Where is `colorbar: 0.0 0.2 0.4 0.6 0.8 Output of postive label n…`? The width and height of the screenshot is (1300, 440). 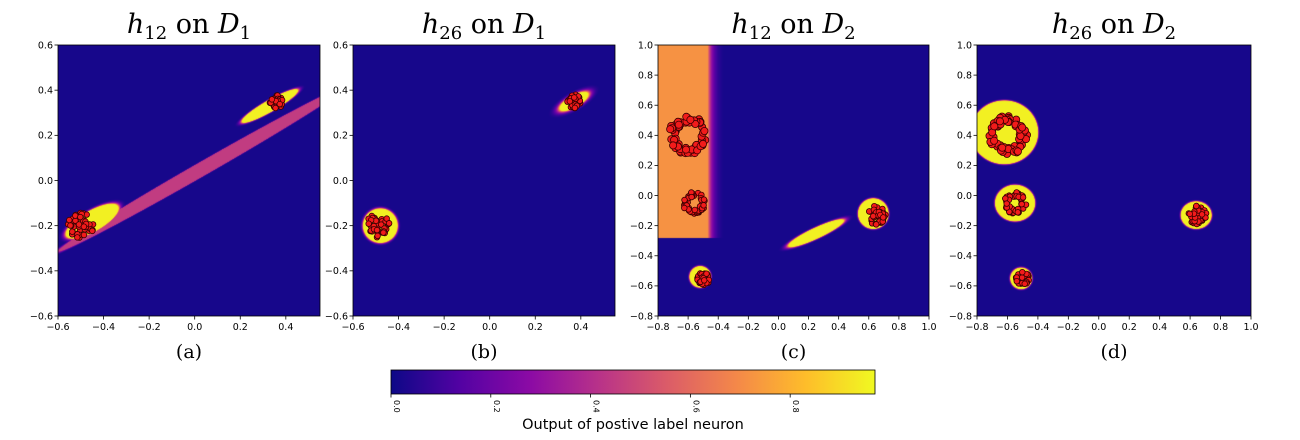 colorbar: 0.0 0.2 0.4 0.6 0.8 Output of postive label n… is located at coordinates (633, 401).